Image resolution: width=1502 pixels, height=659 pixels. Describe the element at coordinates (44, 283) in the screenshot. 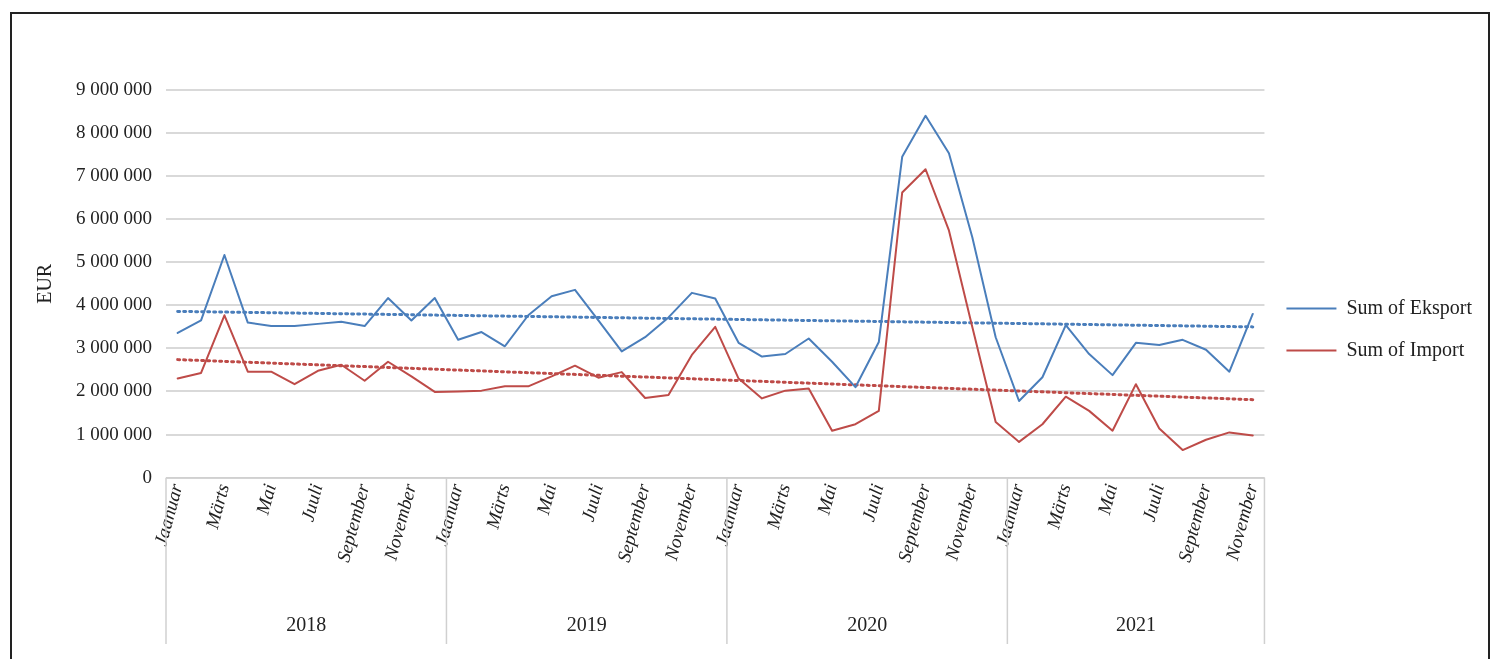

I see `y-axis-title: EUR` at that location.